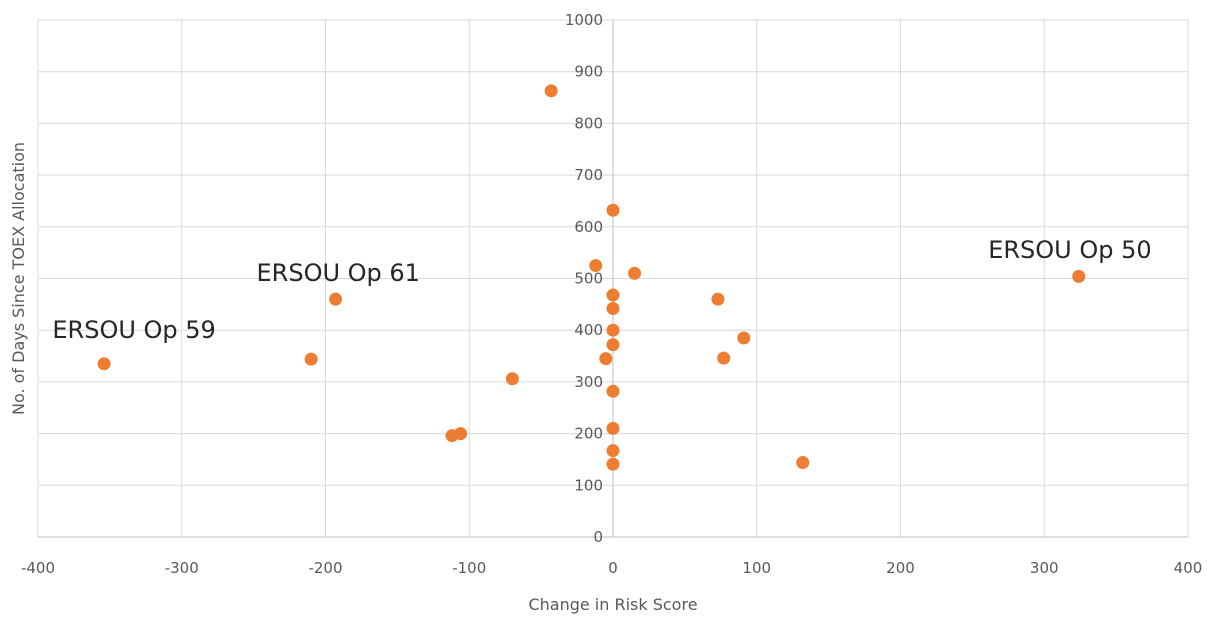 This screenshot has width=1211, height=619. Describe the element at coordinates (756, 568) in the screenshot. I see `x-tick-label: 100` at that location.